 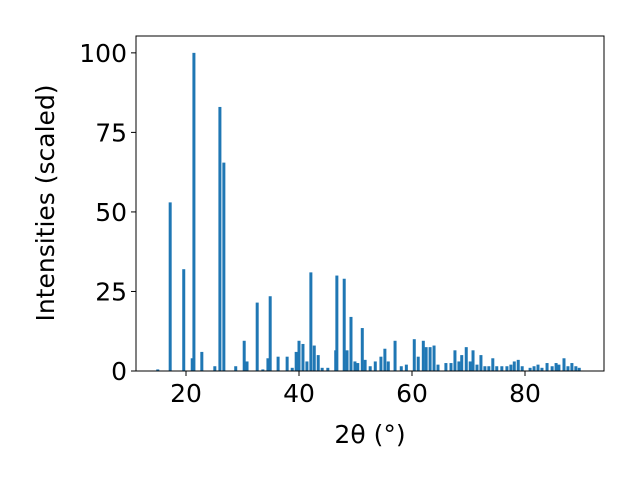 What do you see at coordinates (111, 291) in the screenshot?
I see `y-tick-label: 25` at bounding box center [111, 291].